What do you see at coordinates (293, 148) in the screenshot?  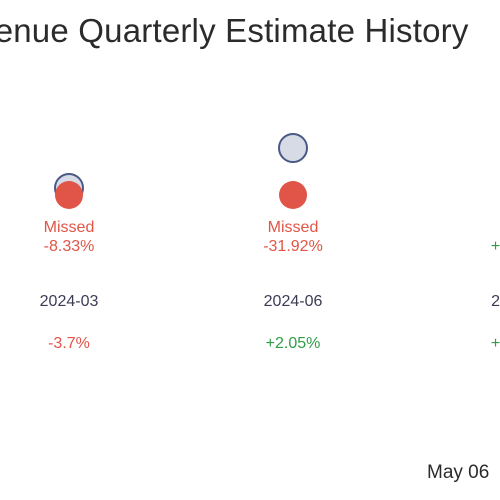 I see `estimate-marker` at bounding box center [293, 148].